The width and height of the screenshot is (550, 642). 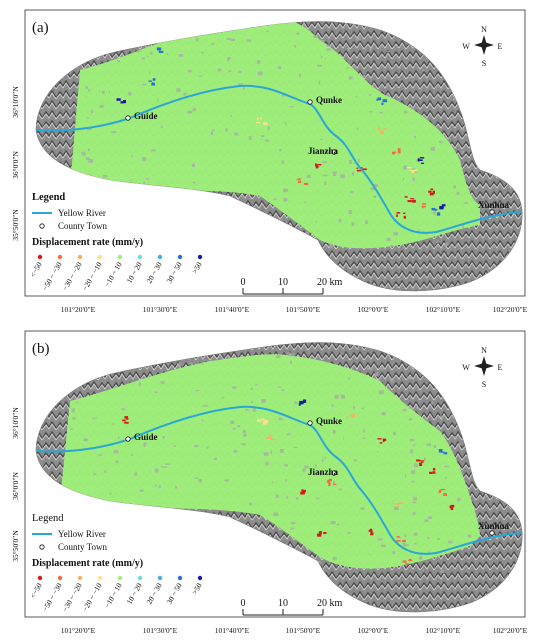 I want to click on lon-label: 102°20'0"E, so click(x=510, y=309).